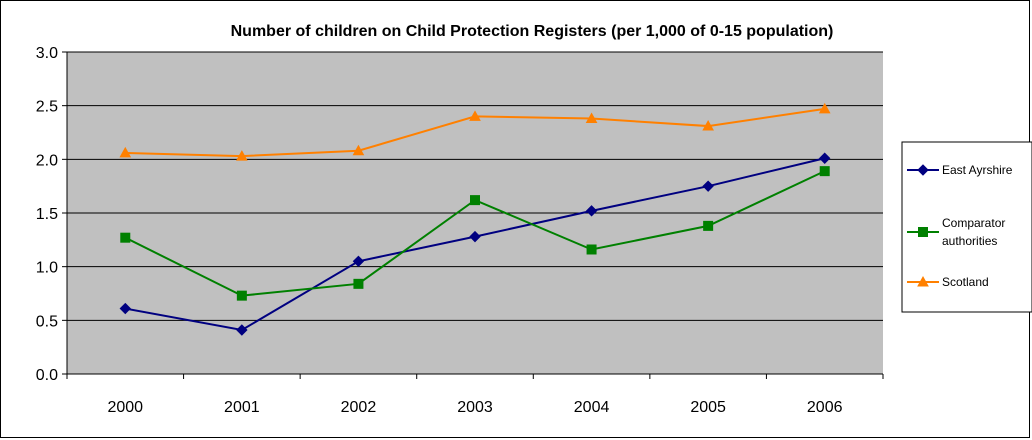 The width and height of the screenshot is (1032, 440). I want to click on x-tick-label: 2000, so click(125, 407).